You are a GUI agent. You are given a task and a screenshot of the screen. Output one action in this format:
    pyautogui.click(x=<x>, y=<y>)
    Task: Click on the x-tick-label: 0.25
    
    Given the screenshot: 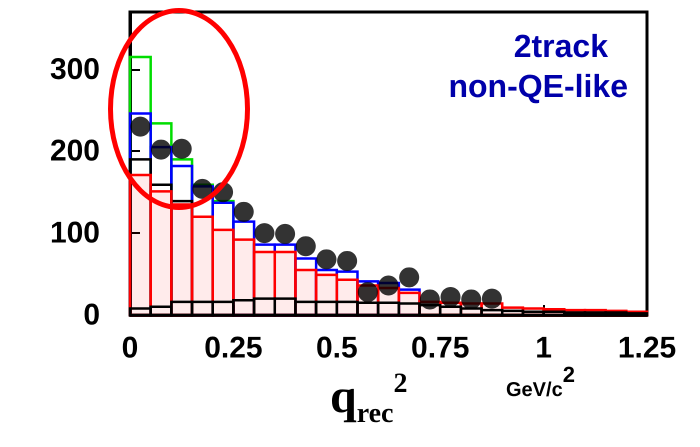 What is the action you would take?
    pyautogui.click(x=233, y=348)
    